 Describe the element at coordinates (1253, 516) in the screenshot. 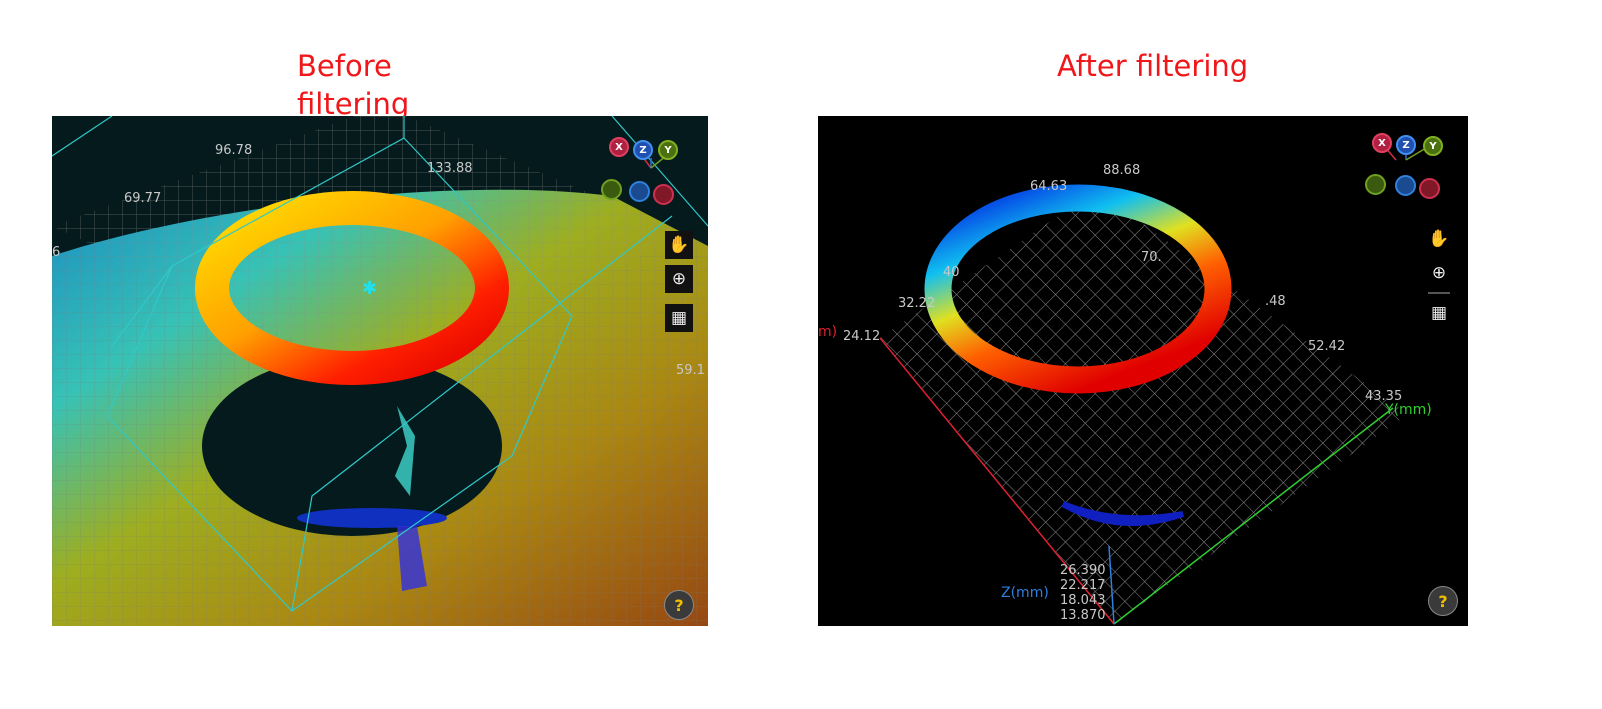

I see `y-axis-line` at that location.